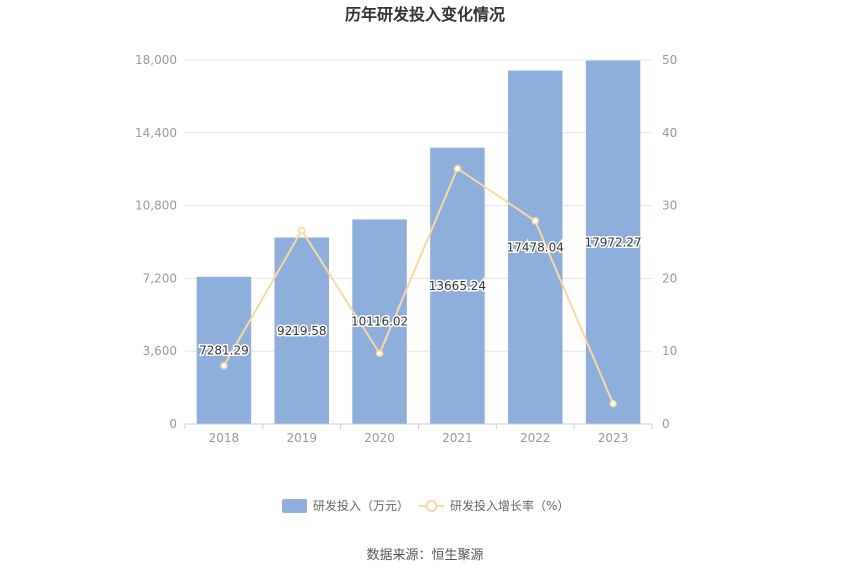 The image size is (850, 575). What do you see at coordinates (160, 278) in the screenshot?
I see `y-left-tick-label: 7,200` at bounding box center [160, 278].